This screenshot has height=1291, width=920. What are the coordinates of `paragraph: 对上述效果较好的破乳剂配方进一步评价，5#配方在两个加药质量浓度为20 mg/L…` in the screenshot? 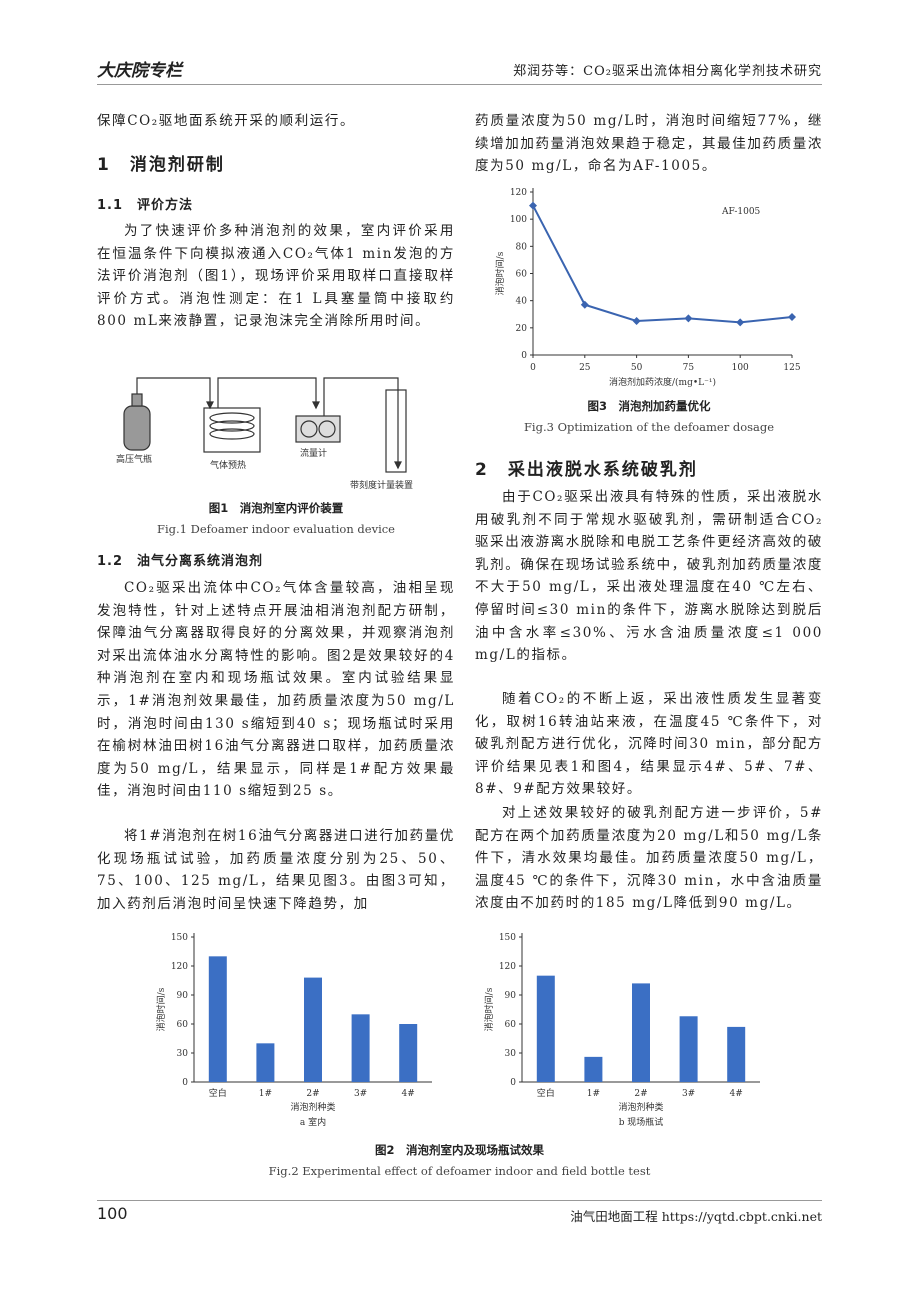 It's located at (649, 858).